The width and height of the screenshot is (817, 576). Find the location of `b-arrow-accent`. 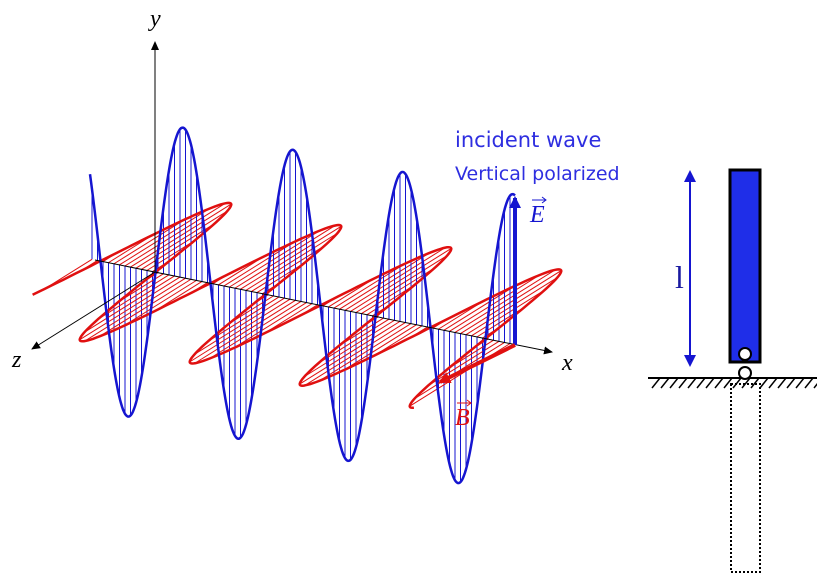

b-arrow-accent is located at coordinates (464, 403).